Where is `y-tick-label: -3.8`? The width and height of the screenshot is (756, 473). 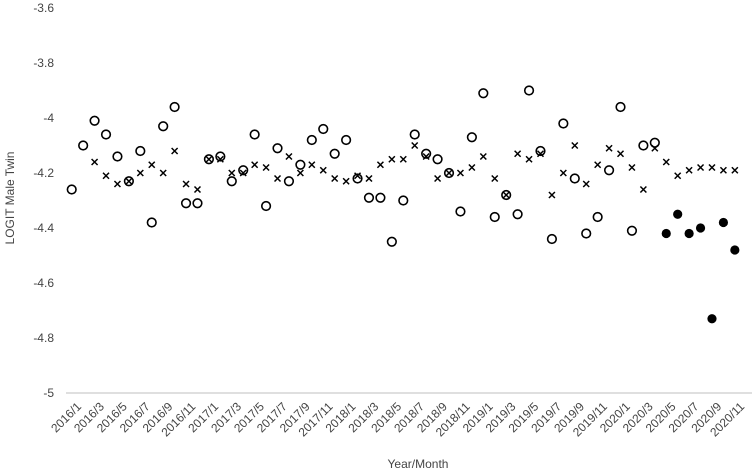 y-tick-label: -3.8 is located at coordinates (43, 63).